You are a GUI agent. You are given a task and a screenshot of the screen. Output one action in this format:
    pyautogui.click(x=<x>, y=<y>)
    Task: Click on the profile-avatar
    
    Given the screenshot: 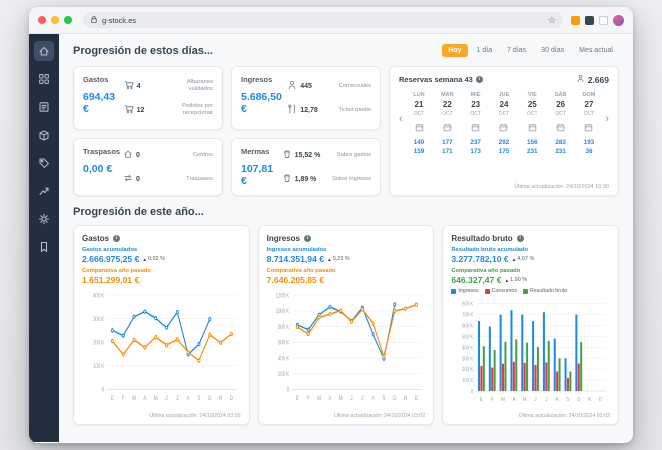 What is the action you would take?
    pyautogui.click(x=618, y=20)
    